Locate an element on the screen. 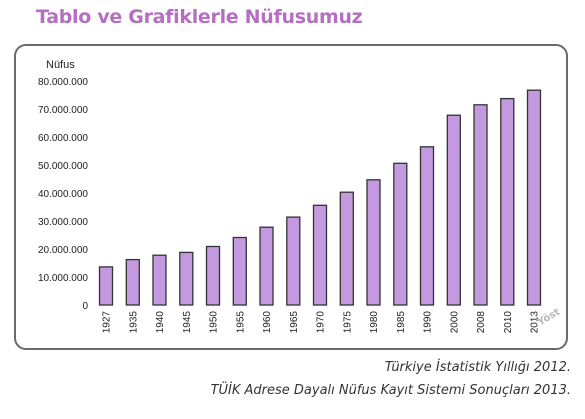  x-tick-label: 1965 is located at coordinates (294, 322).